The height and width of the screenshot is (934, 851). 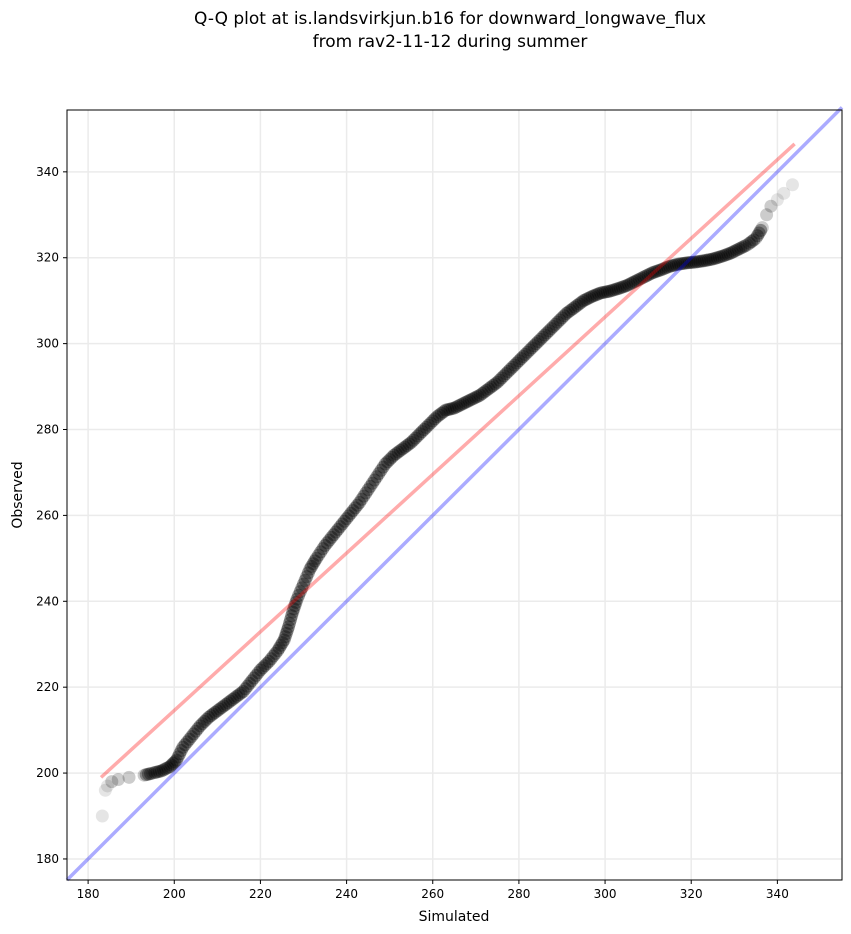 What do you see at coordinates (691, 894) in the screenshot?
I see `x-tick-label: 320` at bounding box center [691, 894].